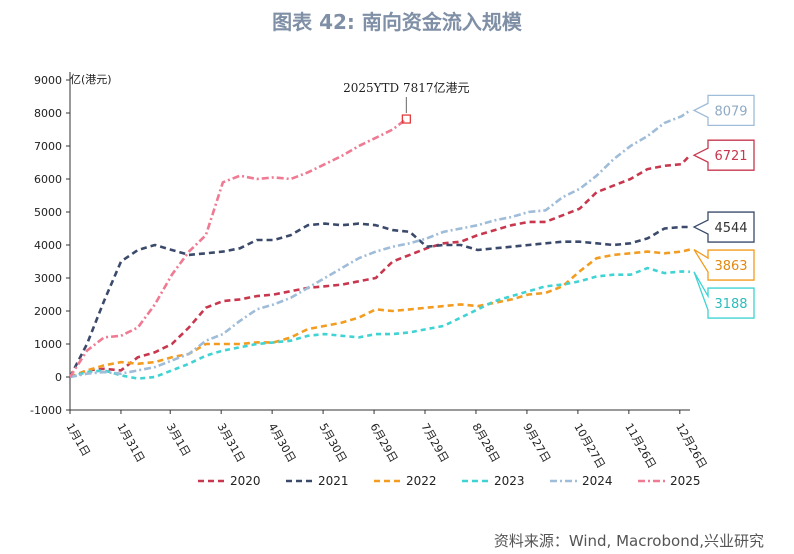  Describe the element at coordinates (597, 481) in the screenshot. I see `legend-label-2024: 2024` at that location.